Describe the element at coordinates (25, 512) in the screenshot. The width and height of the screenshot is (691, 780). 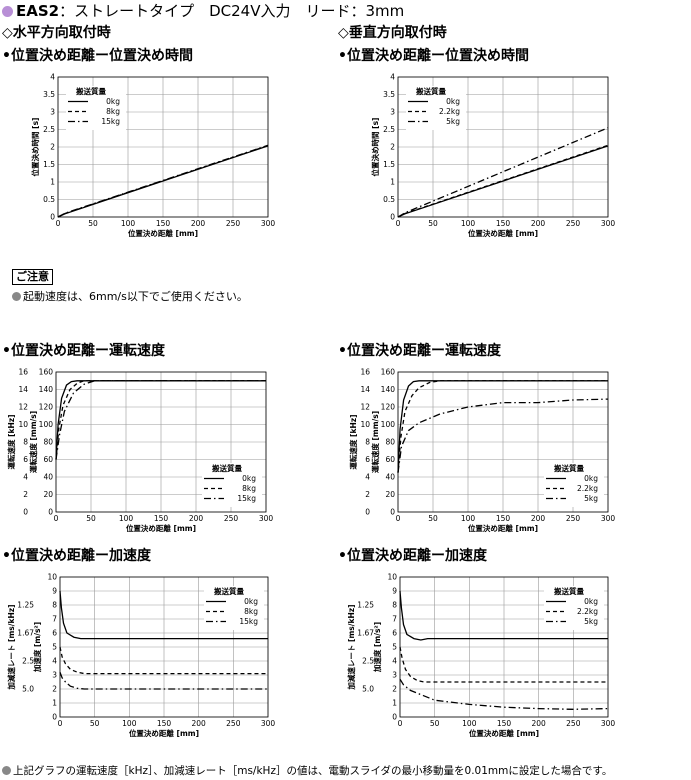
I see `y2-tick-label: 0` at that location.